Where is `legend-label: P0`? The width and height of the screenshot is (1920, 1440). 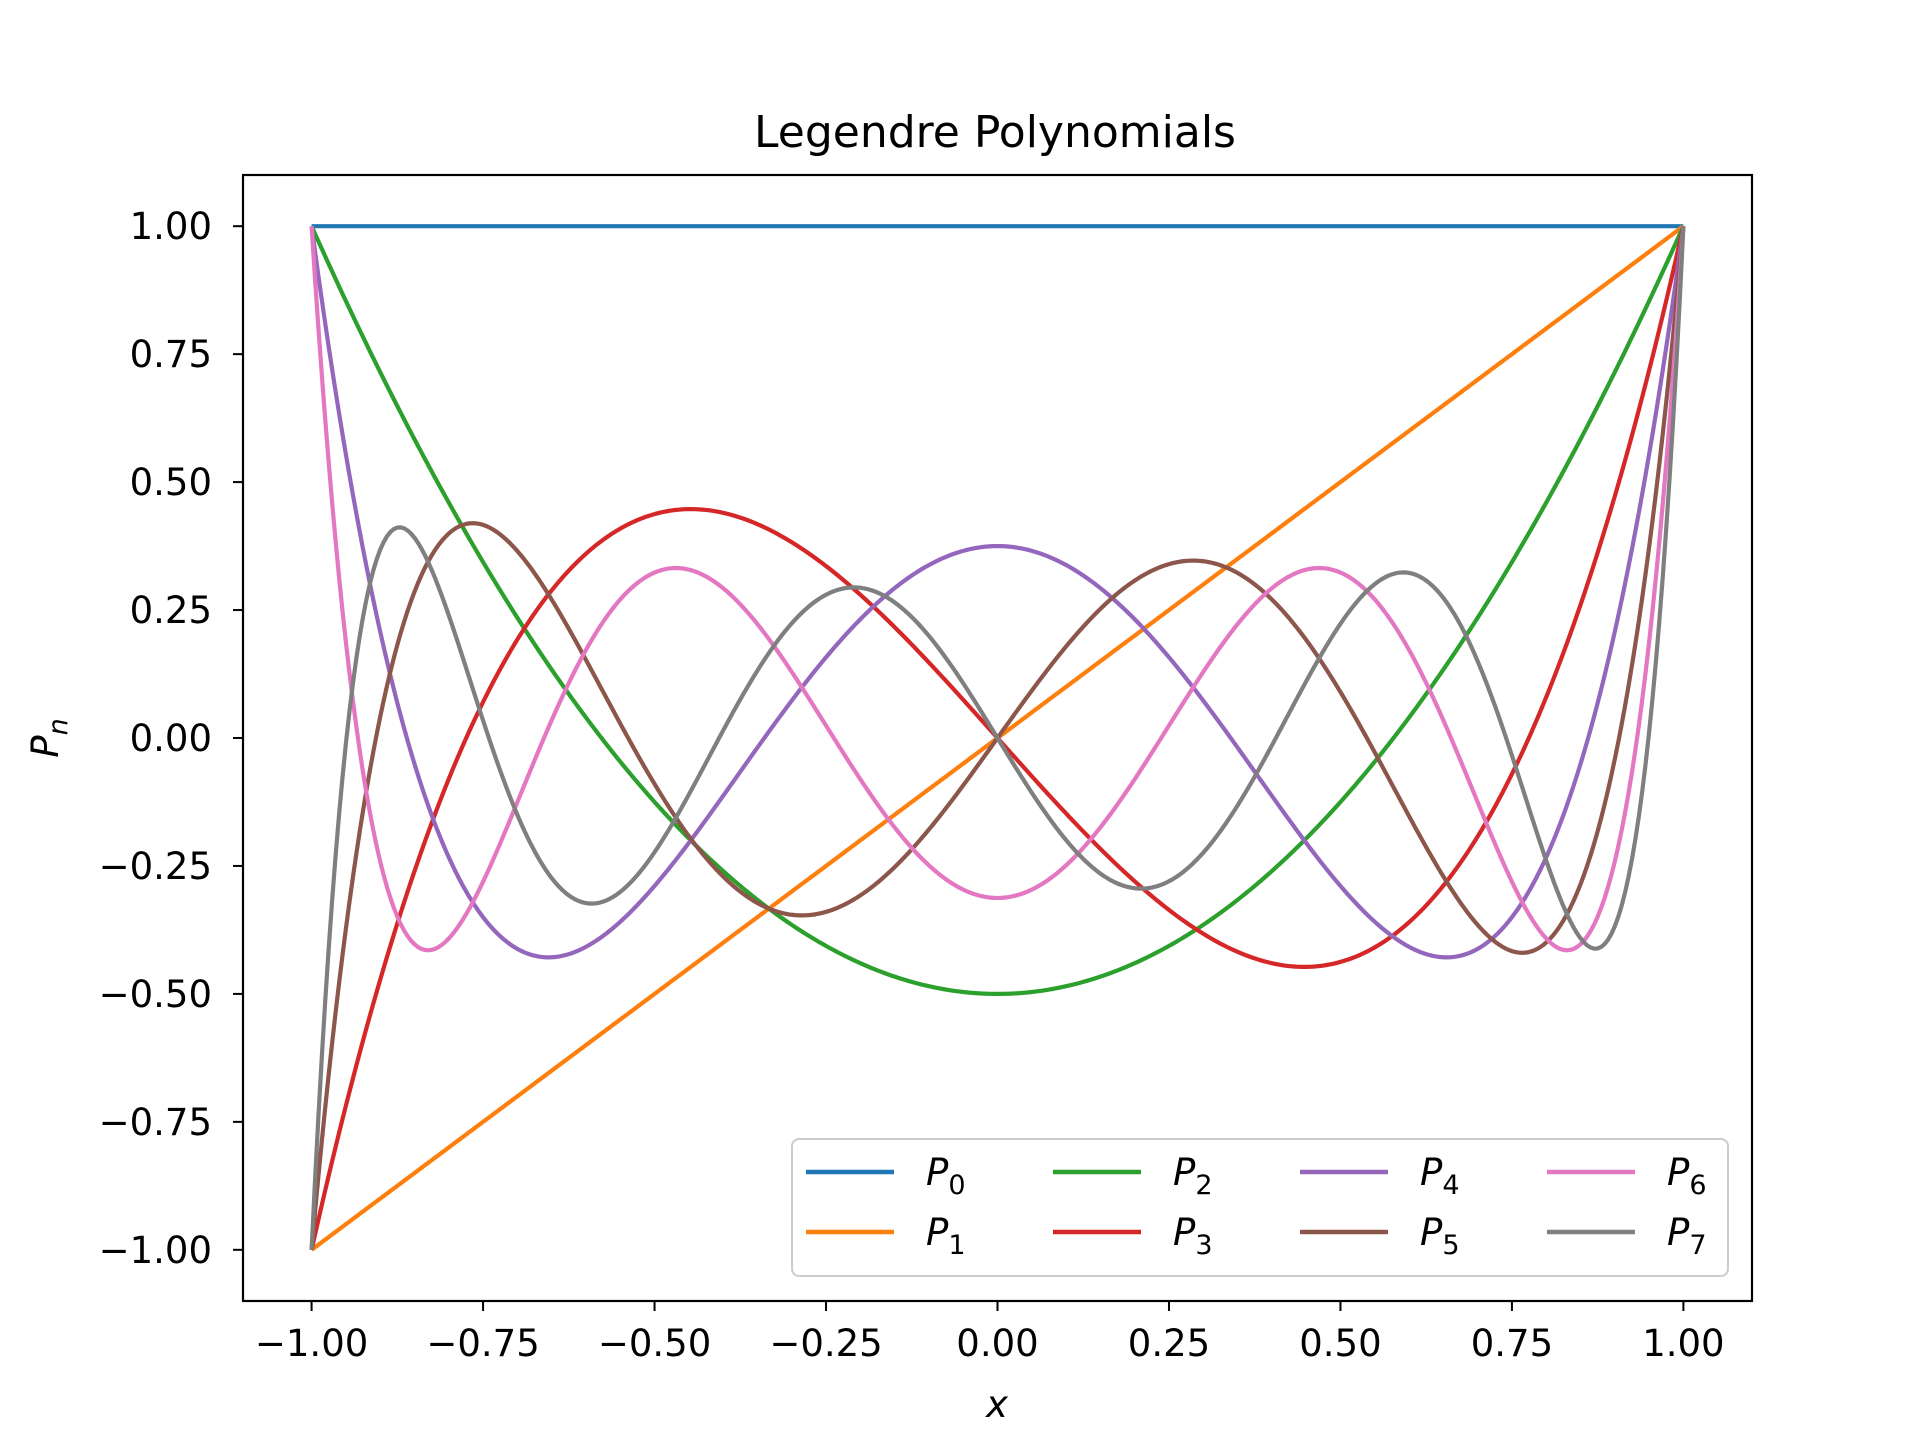
legend-label: P0 is located at coordinates (946, 1176).